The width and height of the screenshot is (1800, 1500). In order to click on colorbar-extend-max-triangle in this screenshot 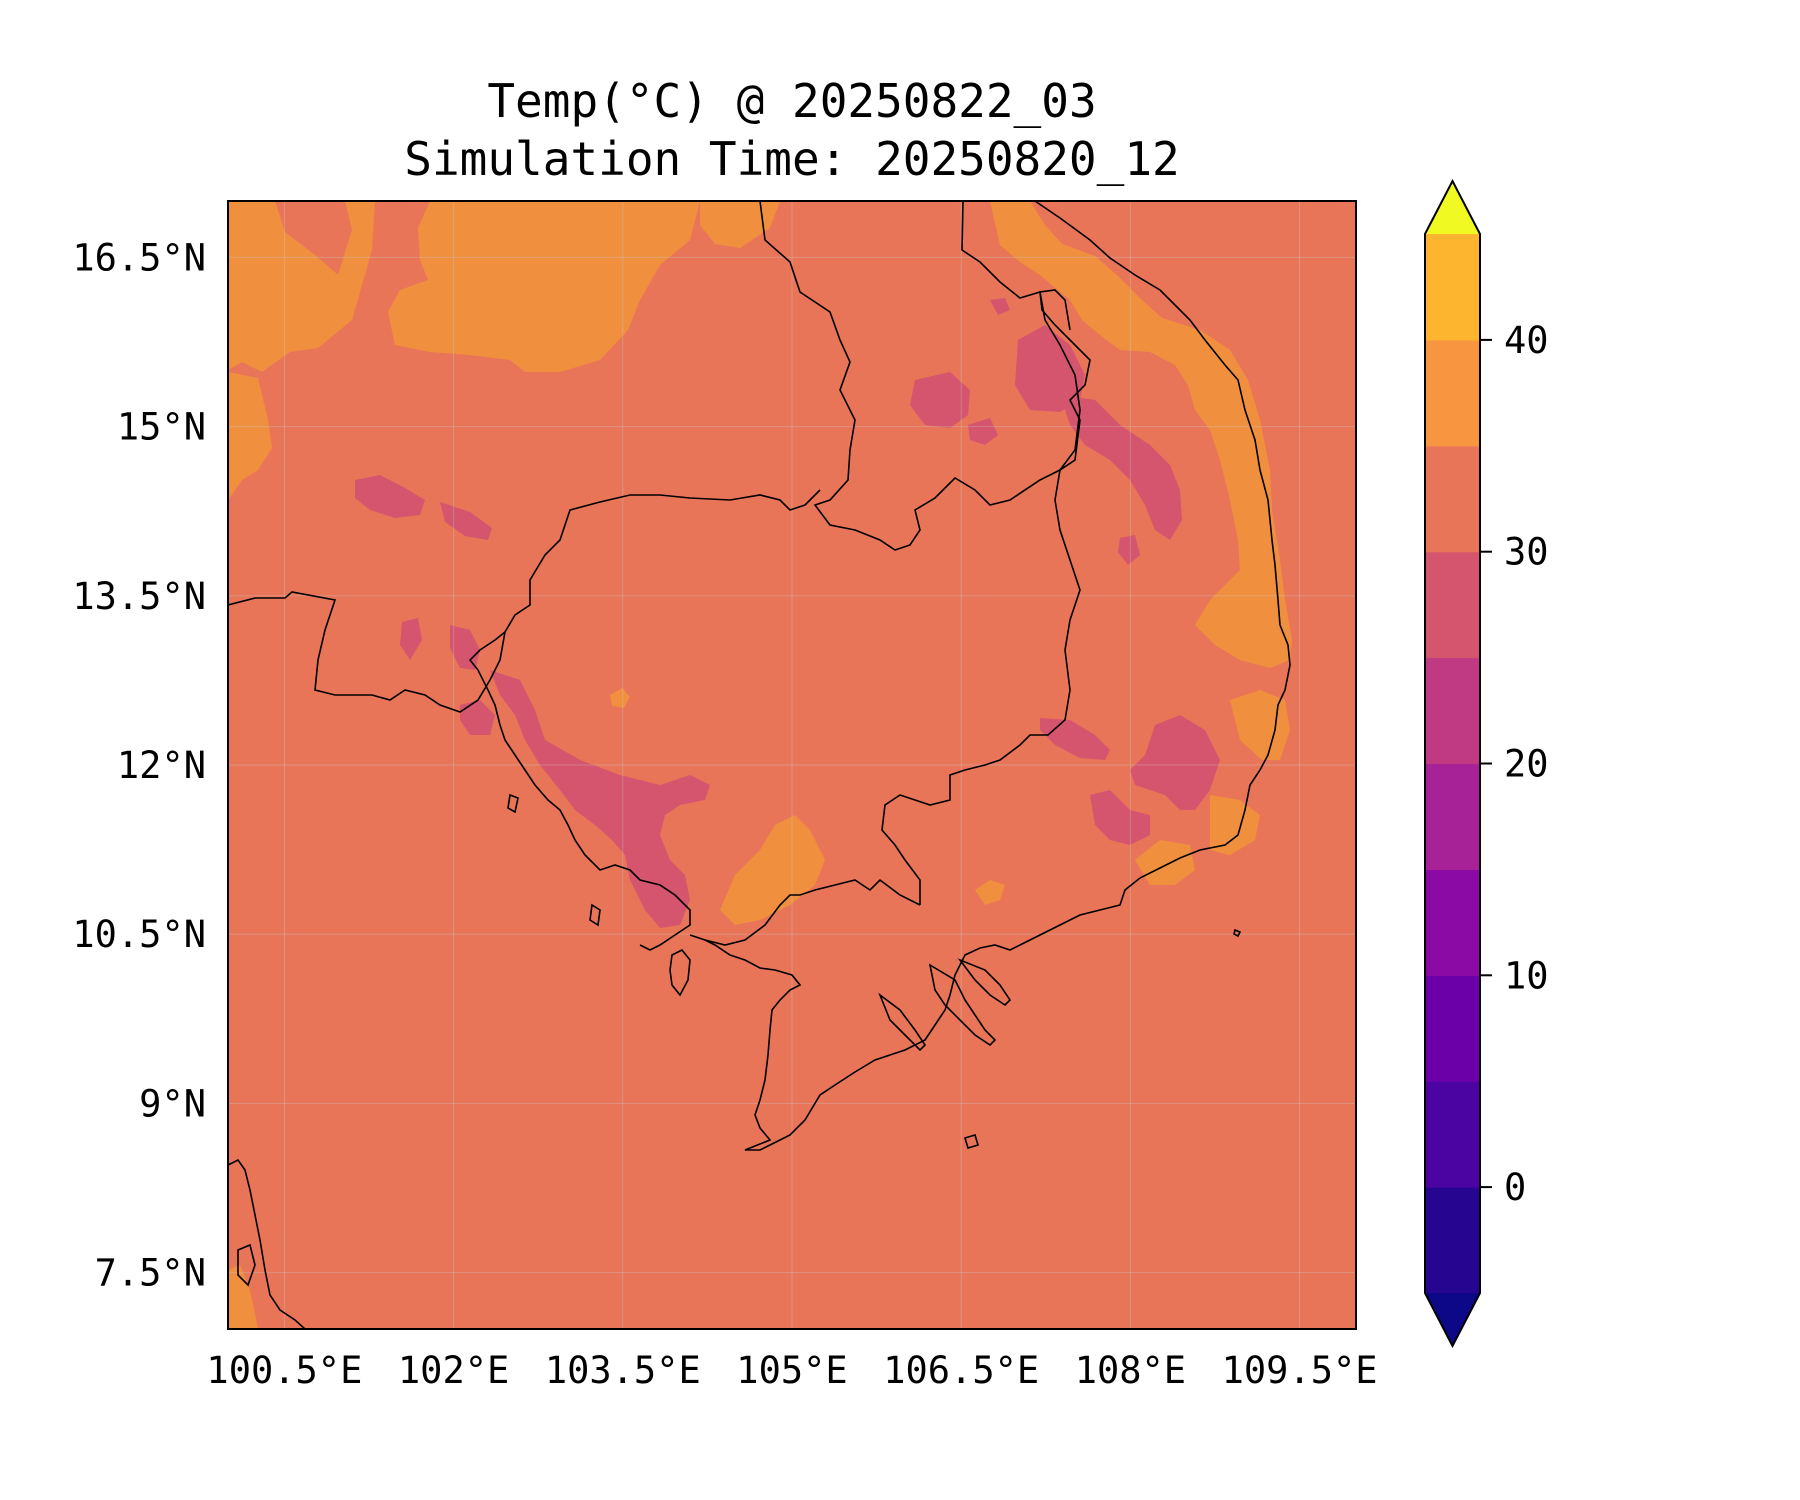, I will do `click(1452, 207)`.